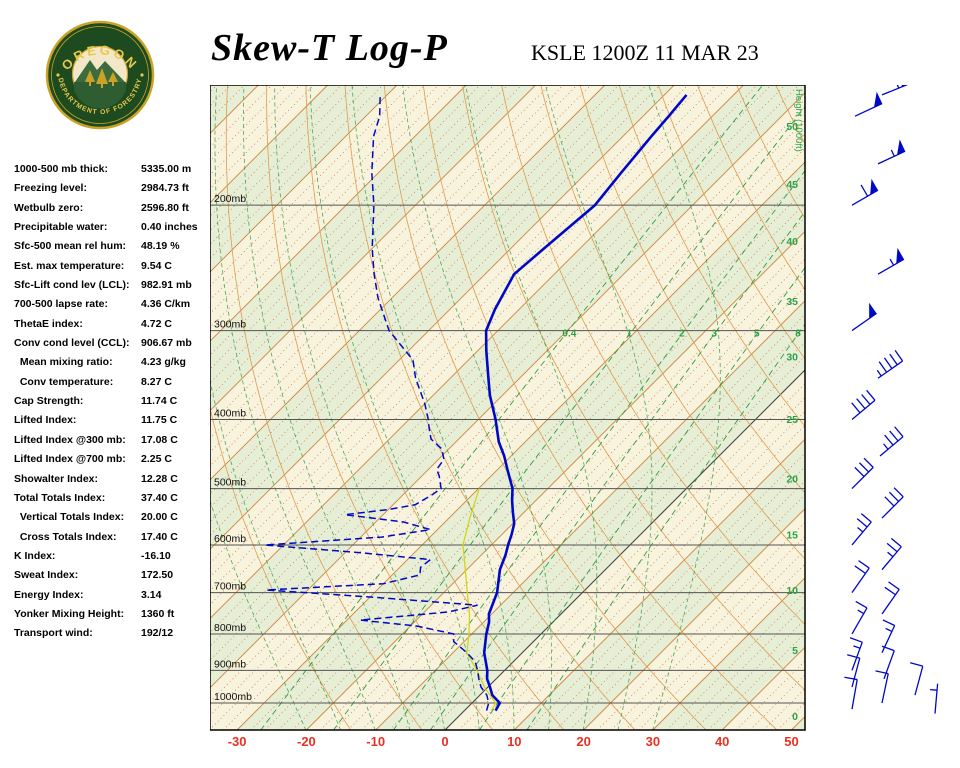  Describe the element at coordinates (160, 246) in the screenshot. I see `index-value: 48.19 %` at that location.